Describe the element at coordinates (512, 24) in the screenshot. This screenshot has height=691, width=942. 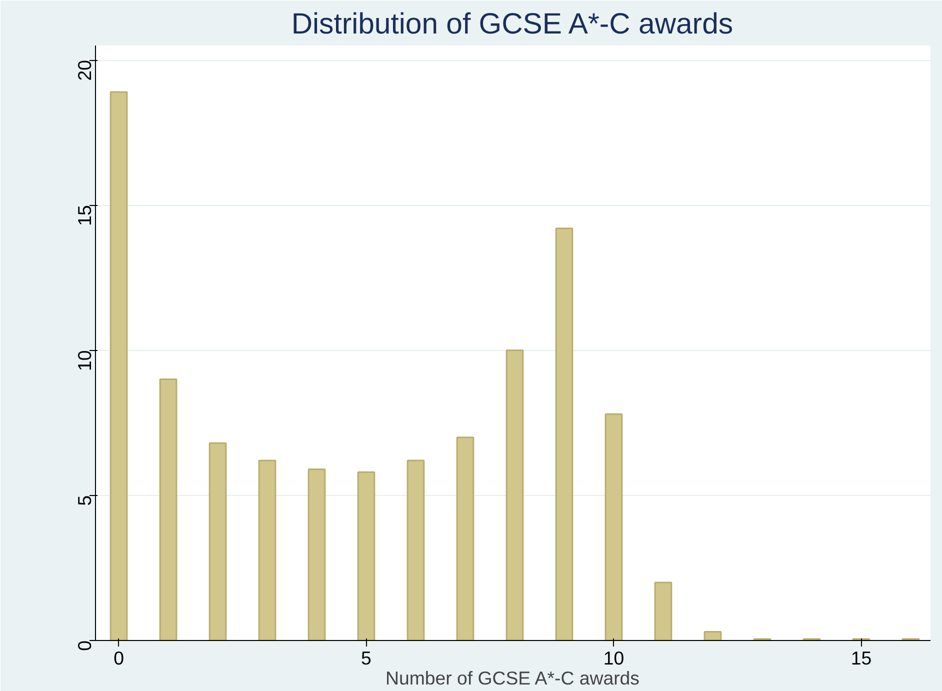
I see `chart-title: Distribution of GCSE A*-C awards` at that location.